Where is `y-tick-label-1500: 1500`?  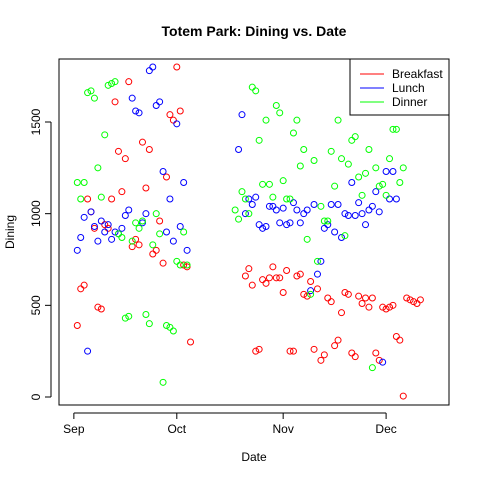 y-tick-label-1500: 1500 is located at coordinates (36, 121).